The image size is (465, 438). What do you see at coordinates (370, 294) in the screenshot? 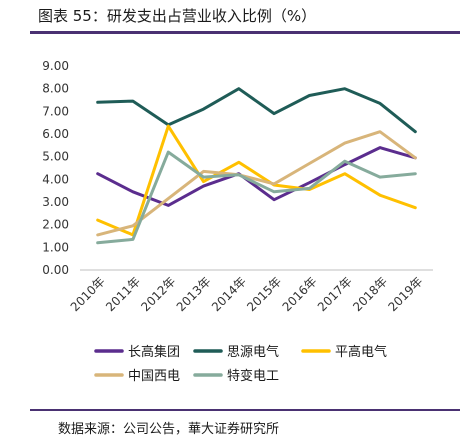
I see `x-tick-label: 2018年` at bounding box center [370, 294].